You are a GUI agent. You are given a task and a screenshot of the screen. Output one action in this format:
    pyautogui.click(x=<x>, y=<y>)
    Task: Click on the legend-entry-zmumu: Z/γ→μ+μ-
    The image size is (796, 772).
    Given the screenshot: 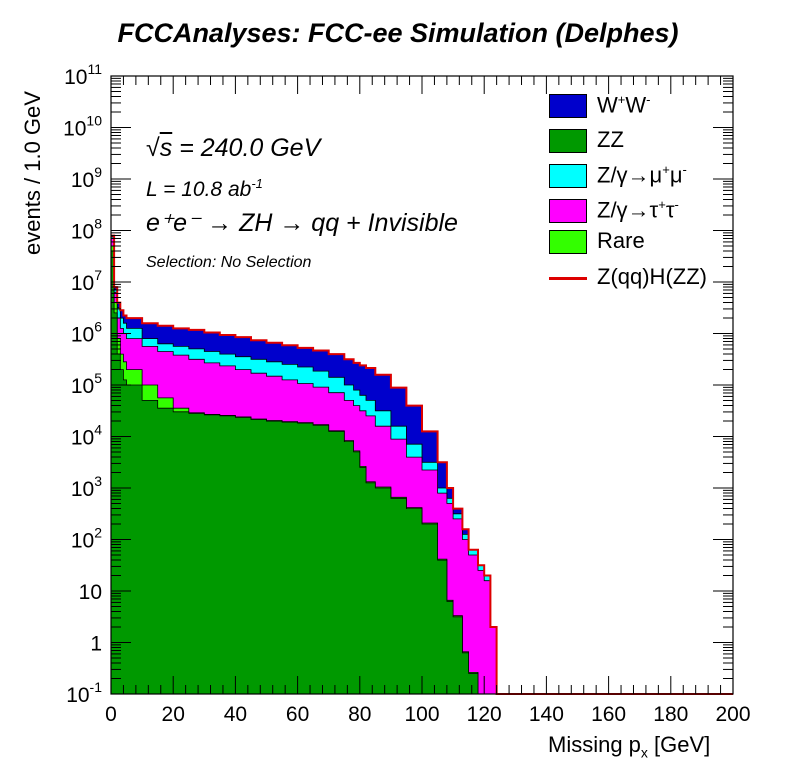 What is the action you would take?
    pyautogui.click(x=649, y=176)
    